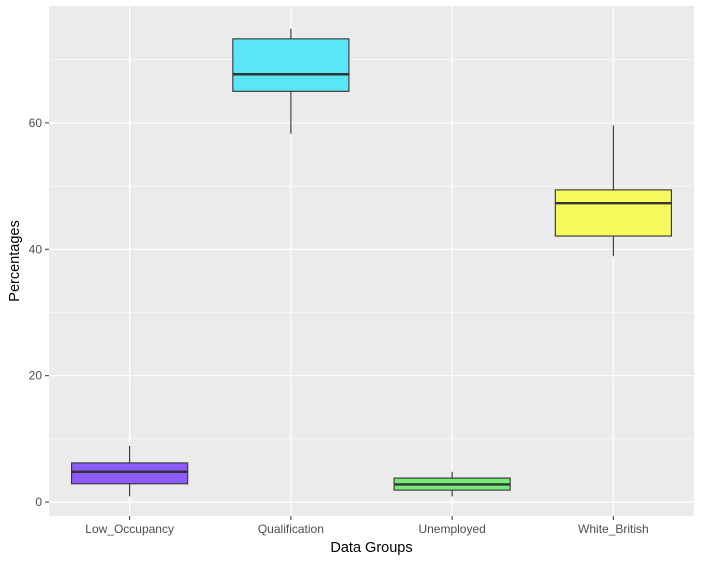  What do you see at coordinates (129, 529) in the screenshot?
I see `x-tick-label: Low_Occupancy` at bounding box center [129, 529].